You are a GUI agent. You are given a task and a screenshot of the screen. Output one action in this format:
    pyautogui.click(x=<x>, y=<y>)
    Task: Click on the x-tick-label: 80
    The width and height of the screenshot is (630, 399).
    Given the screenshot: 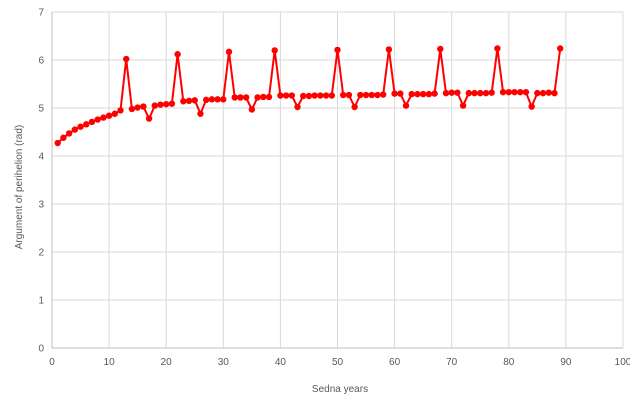 What is the action you would take?
    pyautogui.click(x=509, y=362)
    